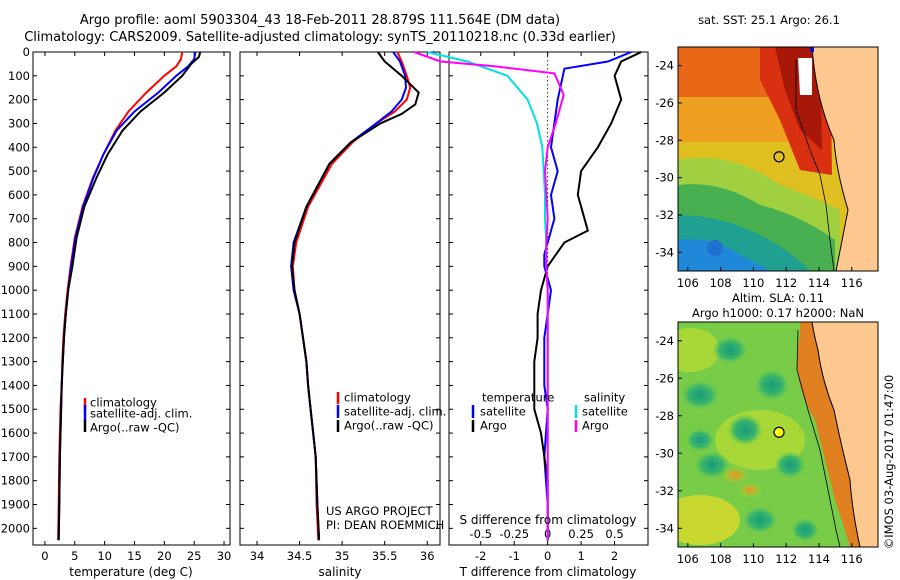 Image resolution: width=900 pixels, height=580 pixels. Describe the element at coordinates (15, 433) in the screenshot. I see `depth-tick-label: 1600` at that location.